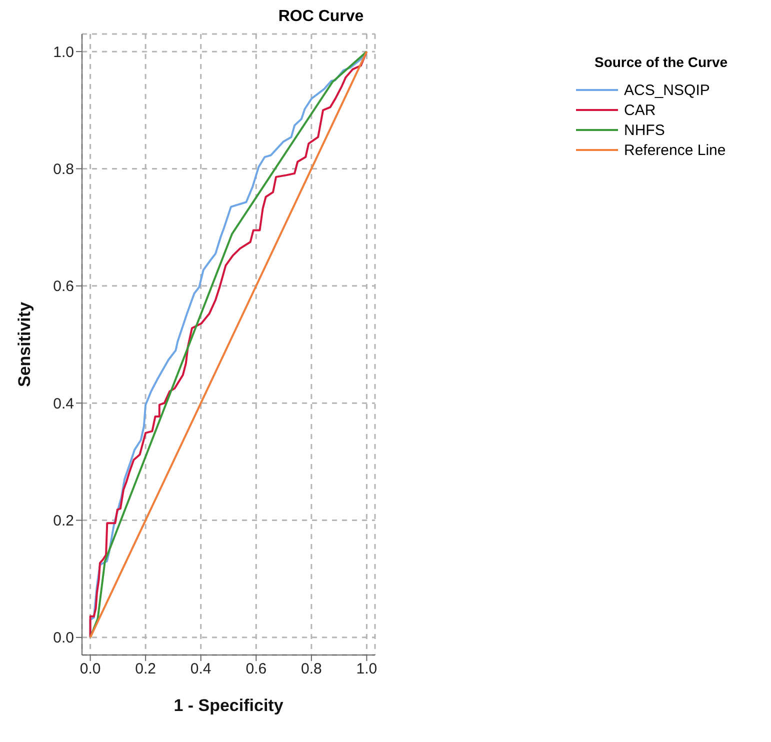 Image resolution: width=771 pixels, height=742 pixels. Describe the element at coordinates (63, 638) in the screenshot. I see `y-tick-label: 0.0` at that location.